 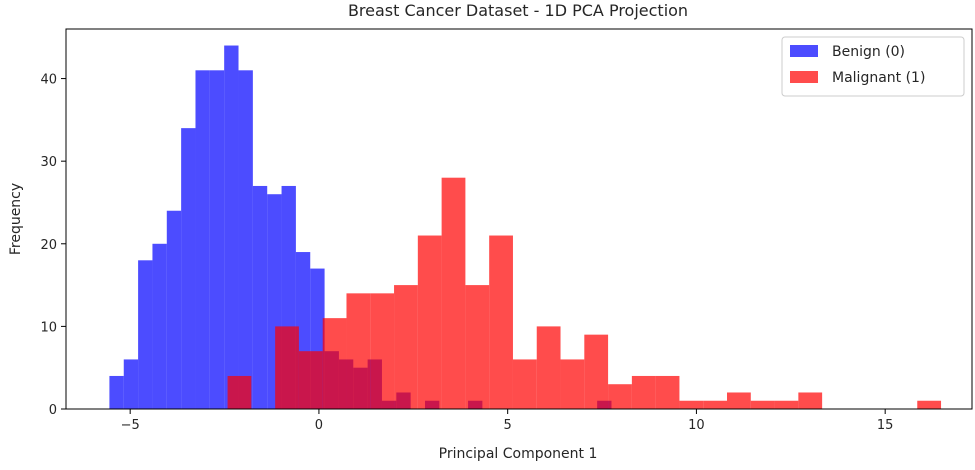 What do you see at coordinates (48, 80) in the screenshot?
I see `y-tick-label: 40` at bounding box center [48, 80].